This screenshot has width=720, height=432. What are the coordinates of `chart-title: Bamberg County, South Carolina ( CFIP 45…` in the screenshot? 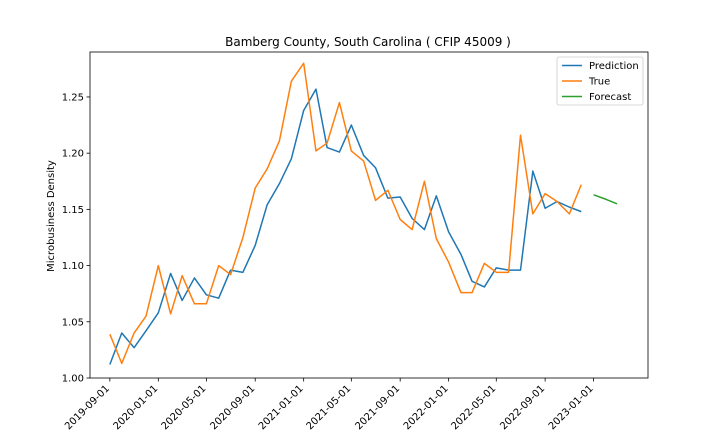 It's located at (368, 42).